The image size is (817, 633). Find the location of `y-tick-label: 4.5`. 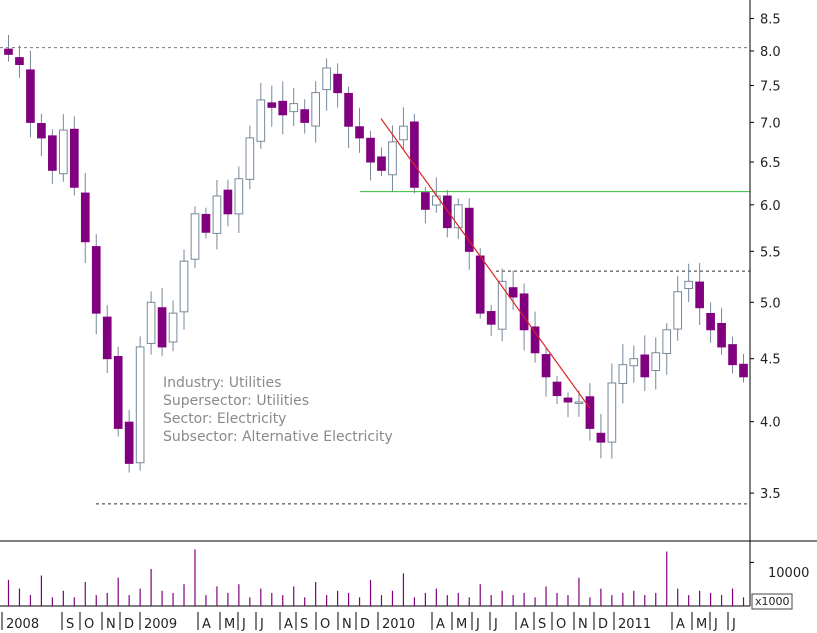

y-tick-label: 4.5 is located at coordinates (770, 360).